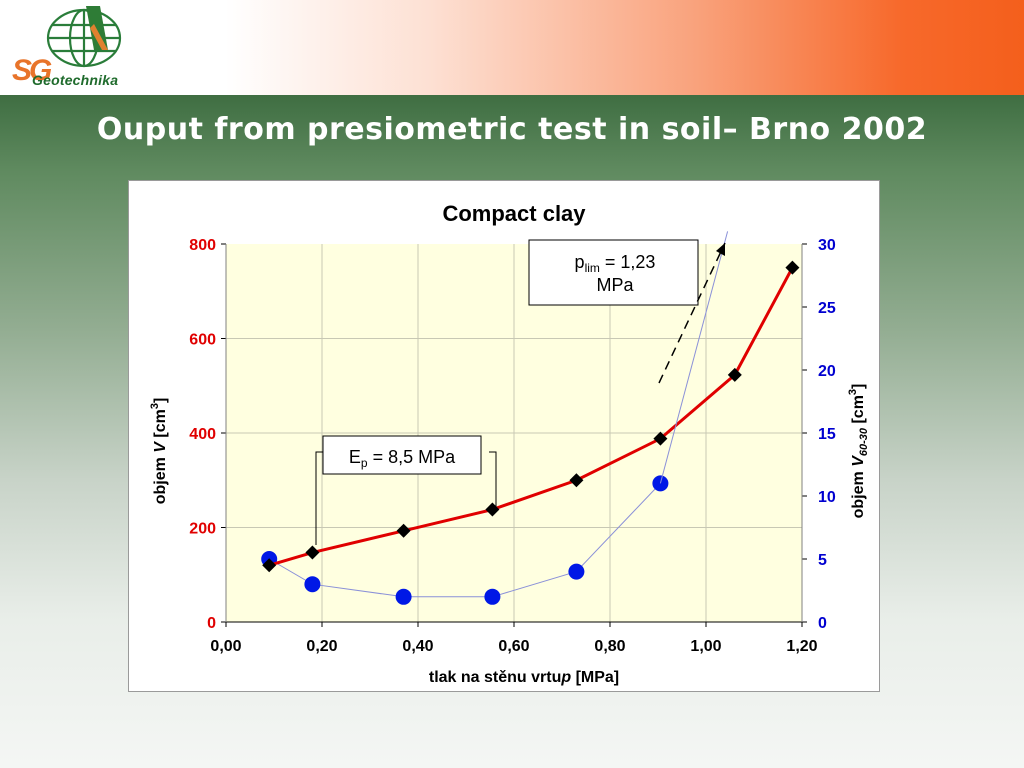 The height and width of the screenshot is (768, 1024). Describe the element at coordinates (822, 623) in the screenshot. I see `y-right-tick-label: 0` at that location.